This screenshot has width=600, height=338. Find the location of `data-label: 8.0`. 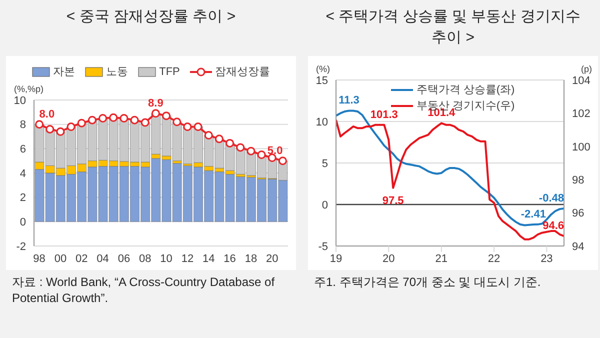

data-label: 8.0 is located at coordinates (47, 114).